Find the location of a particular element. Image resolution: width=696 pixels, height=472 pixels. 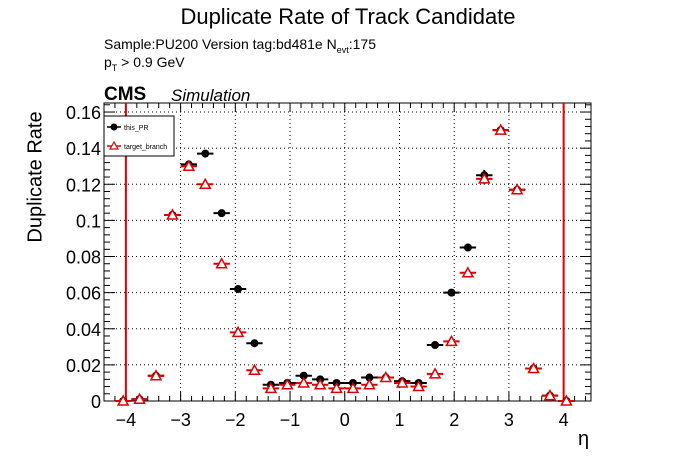

x-tick-label: −1 is located at coordinates (290, 420).